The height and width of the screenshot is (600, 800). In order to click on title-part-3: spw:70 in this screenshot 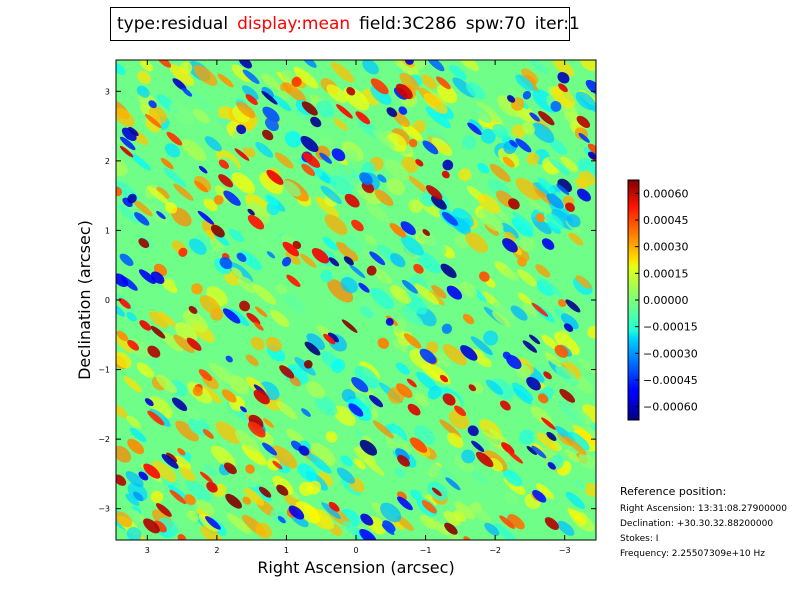, I will do `click(495, 24)`.